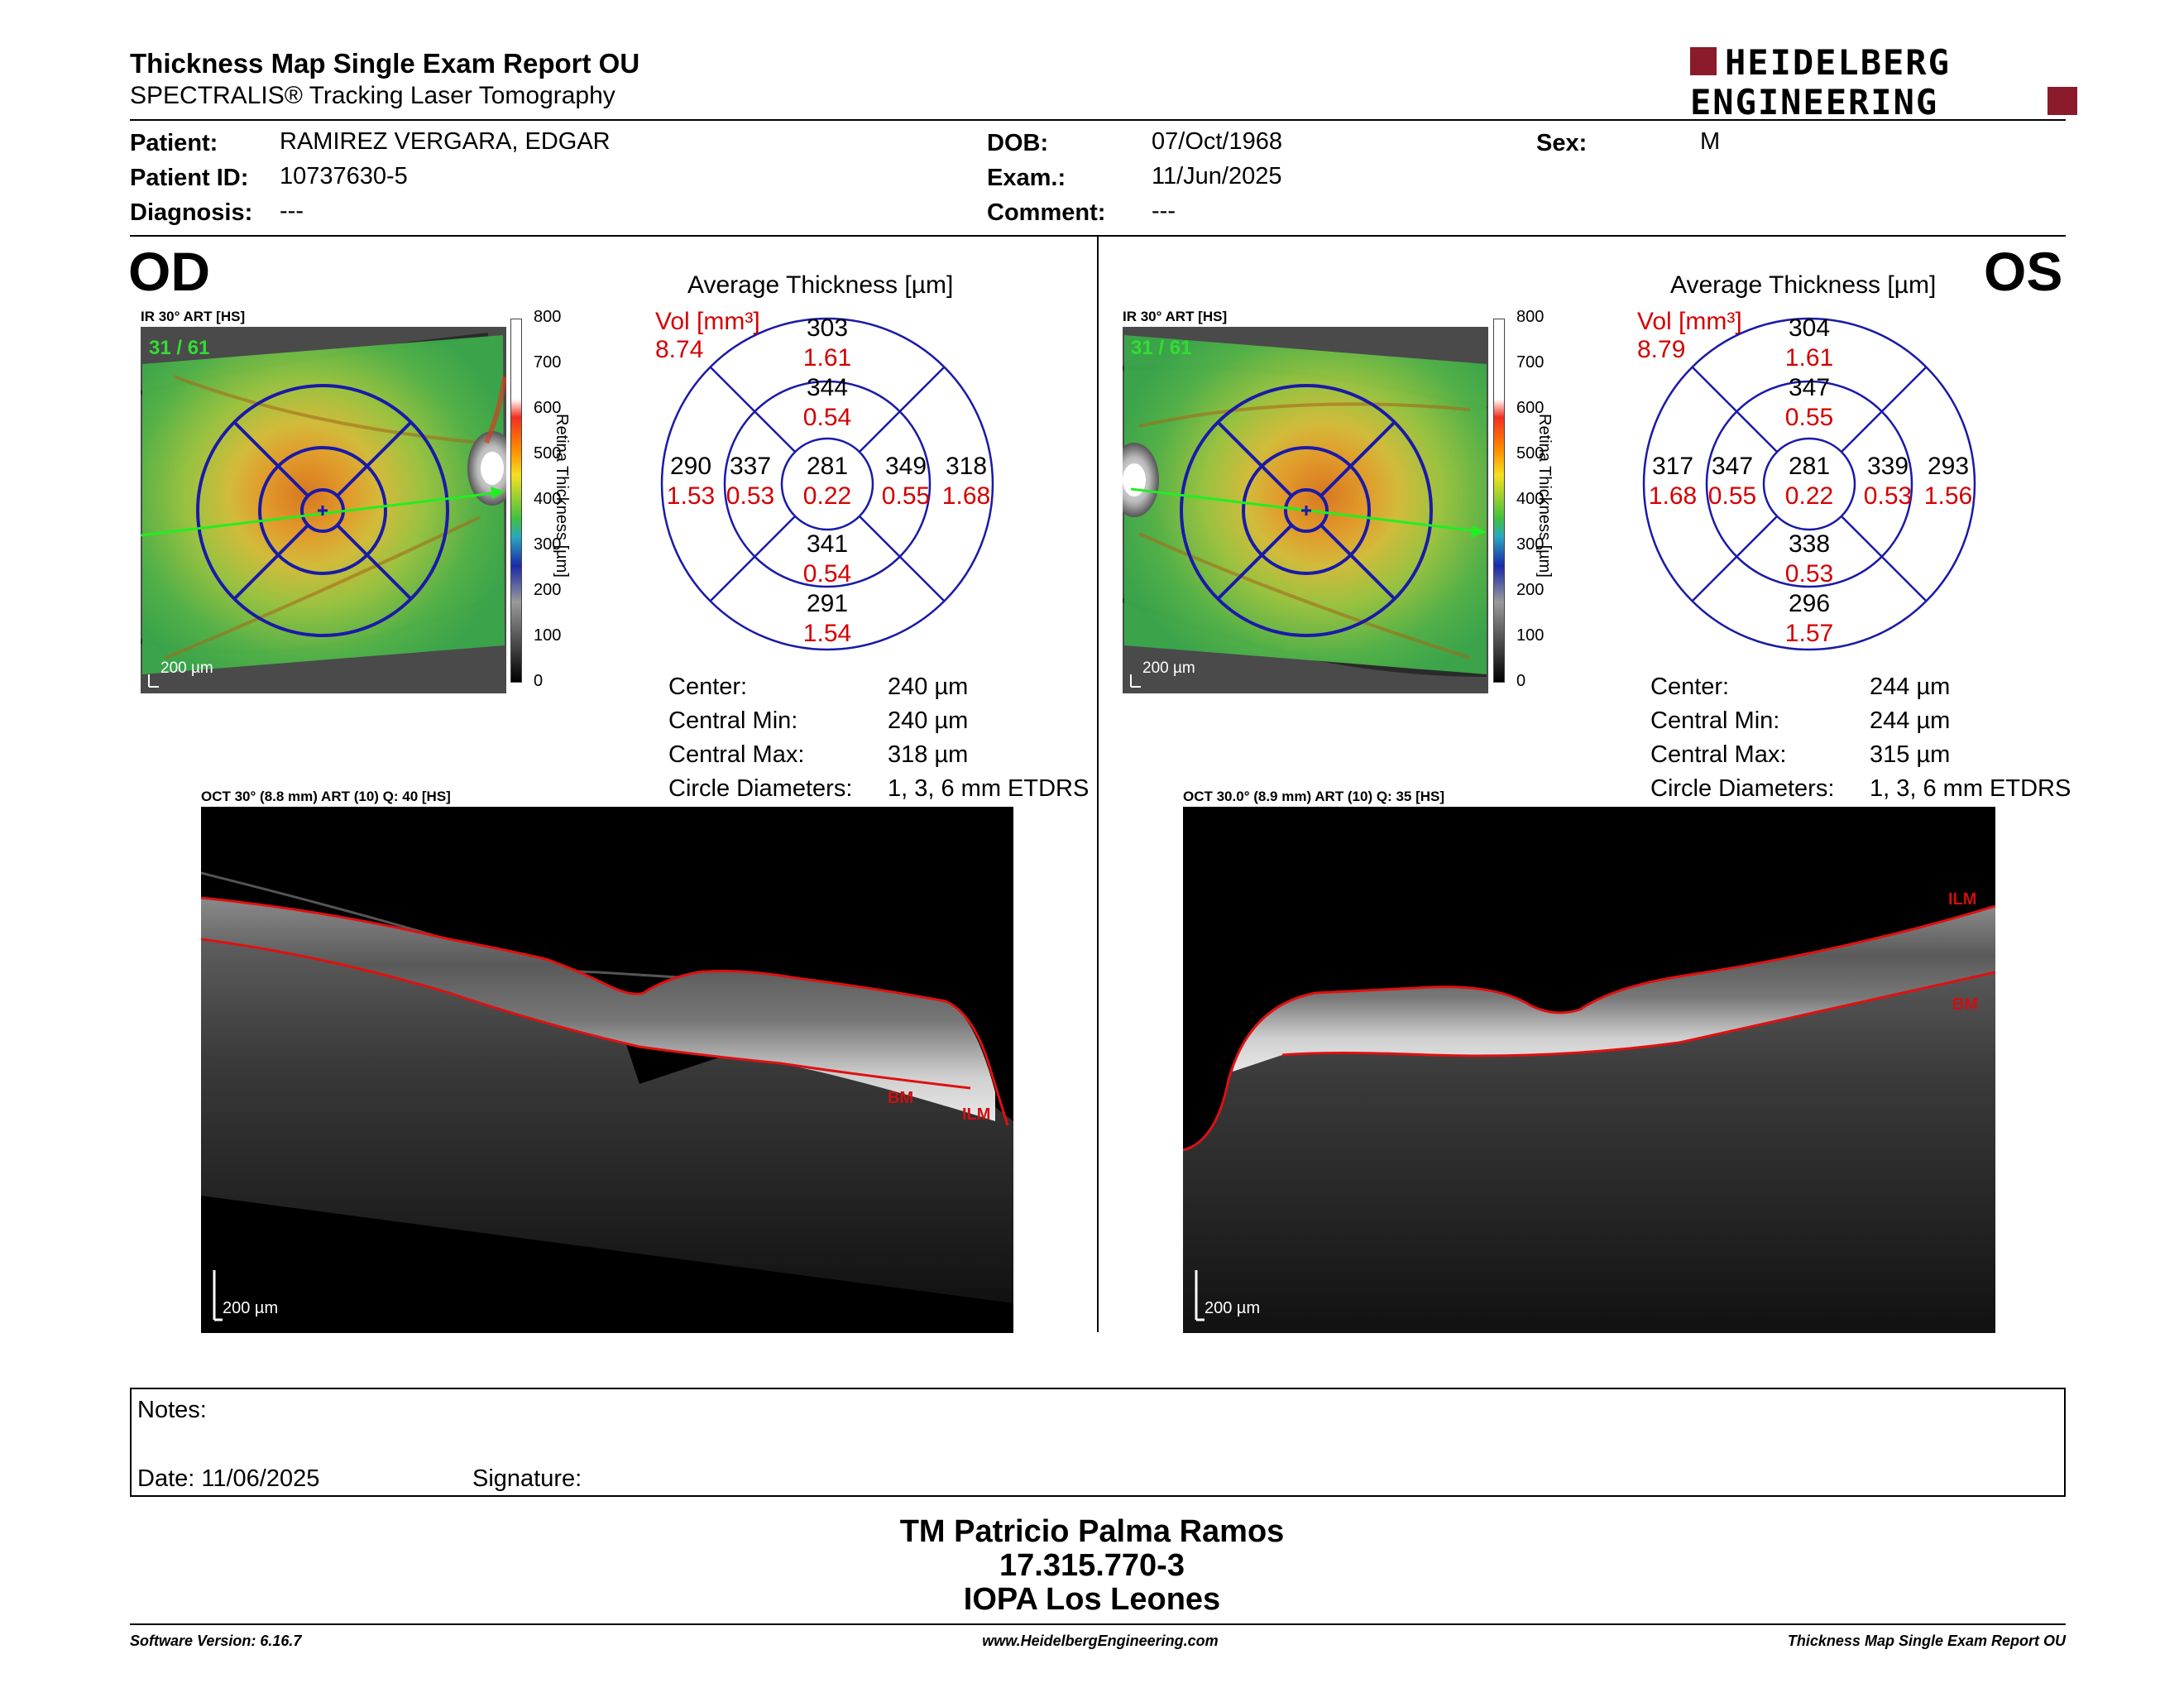  What do you see at coordinates (827, 387) in the screenshot?
I see `od-inner-sup: 344` at bounding box center [827, 387].